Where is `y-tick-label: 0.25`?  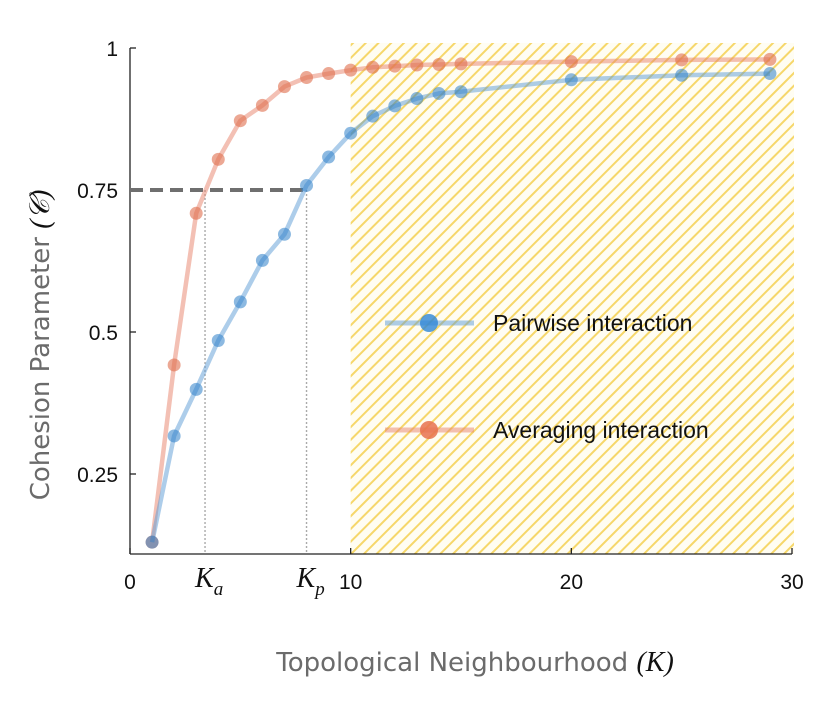
y-tick-label: 0.25 is located at coordinates (97, 475).